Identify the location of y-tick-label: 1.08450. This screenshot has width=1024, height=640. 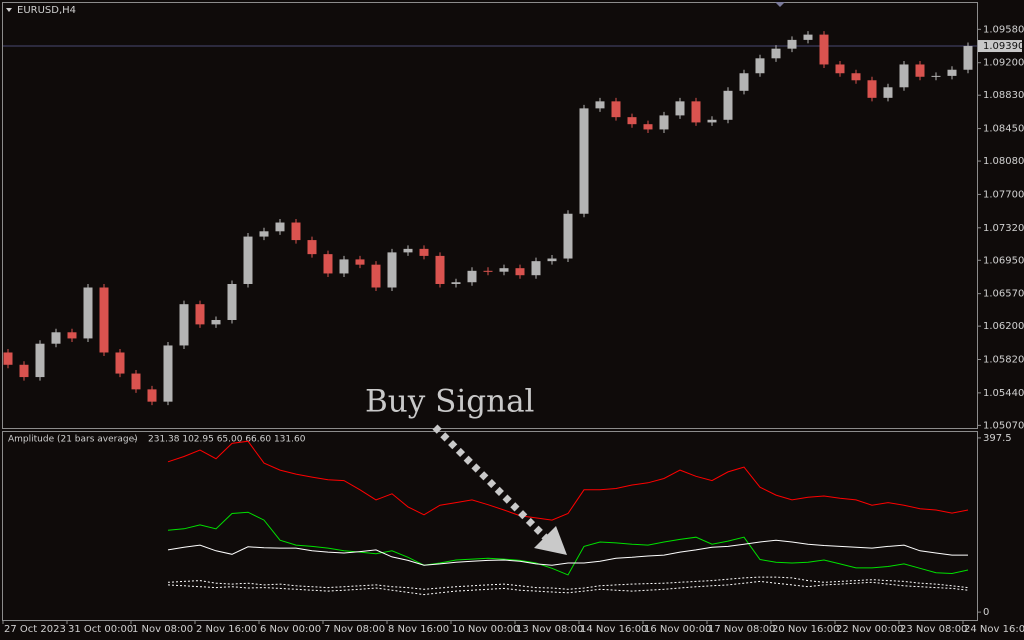
(1003, 129).